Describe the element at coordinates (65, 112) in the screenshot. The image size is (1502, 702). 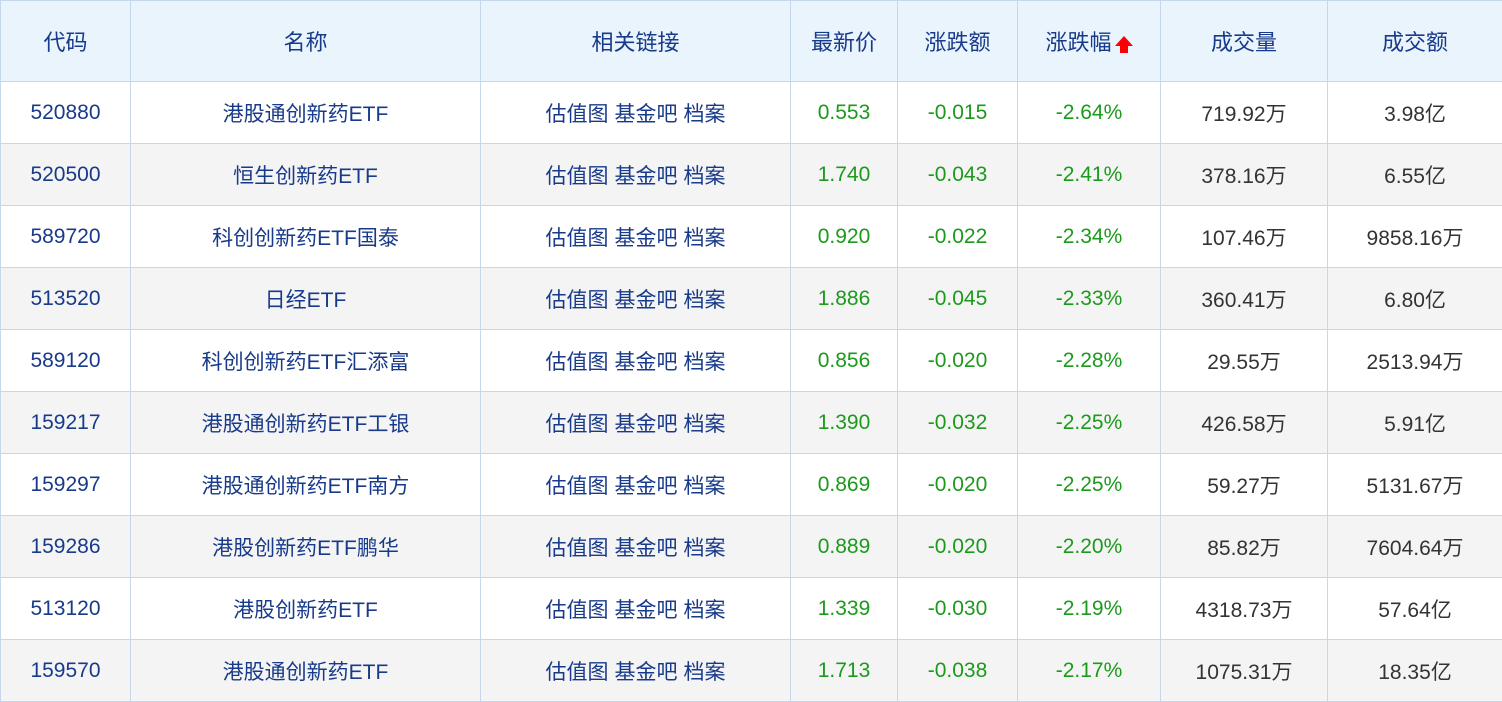
I see `code-link: 520880` at that location.